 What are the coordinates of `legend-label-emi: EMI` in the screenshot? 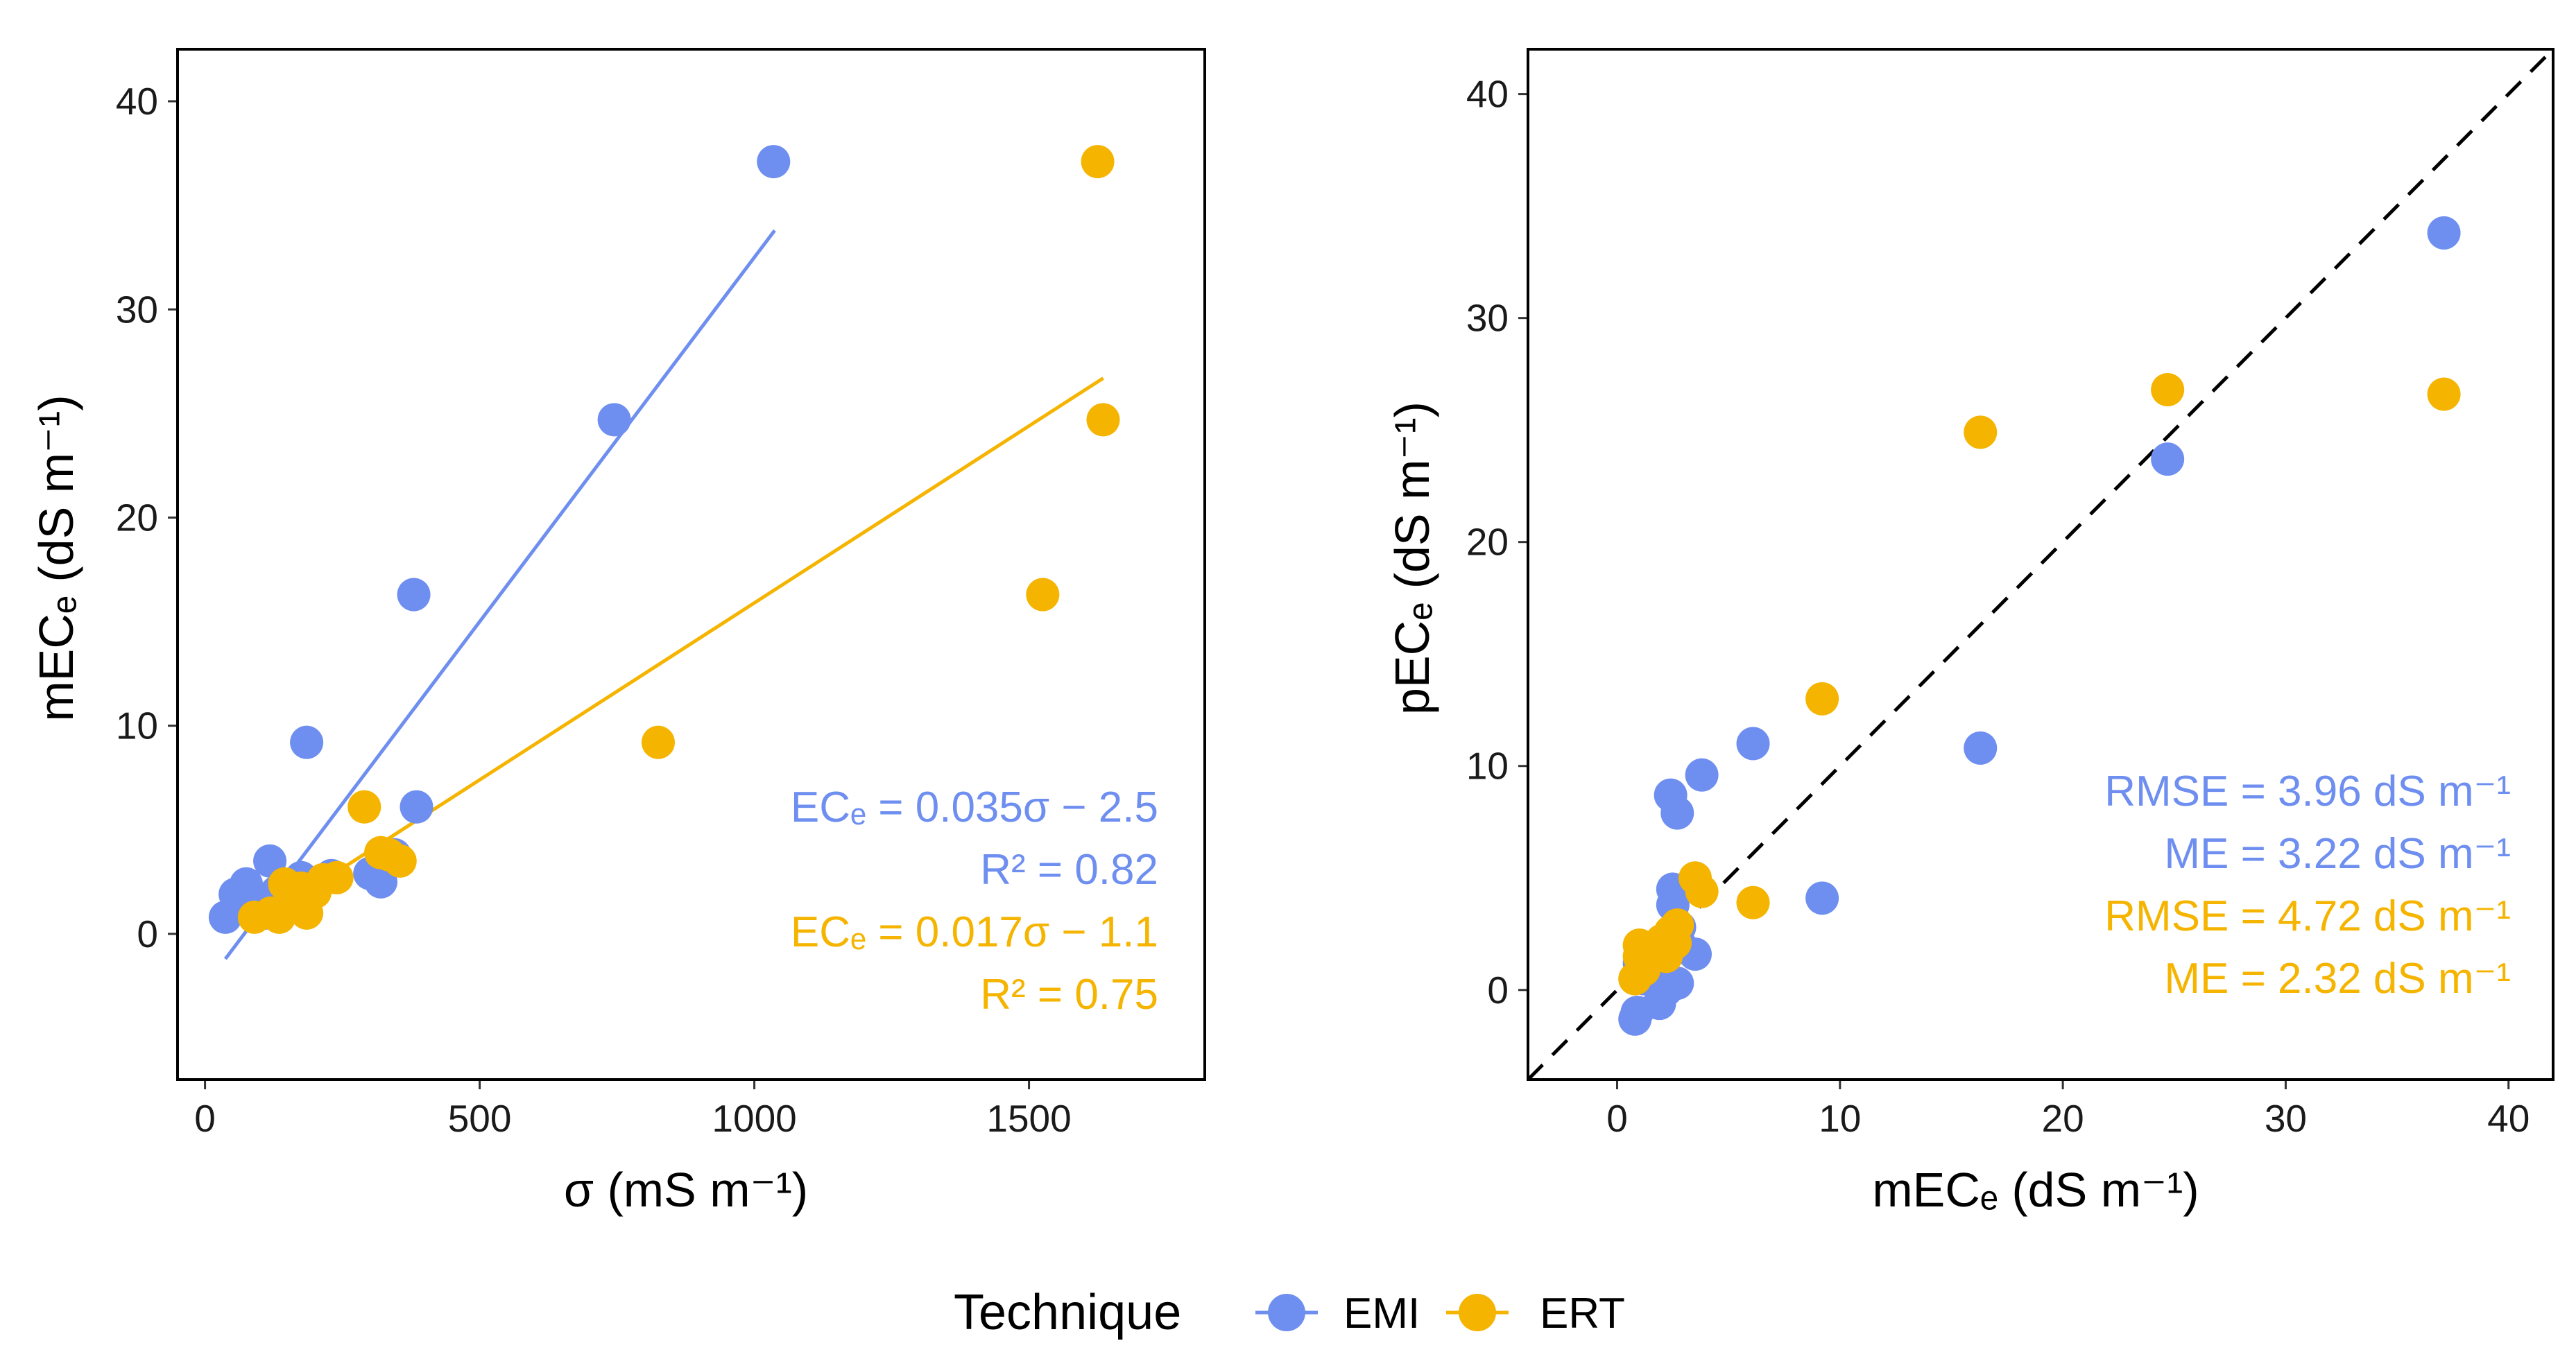 It's located at (1381, 1314).